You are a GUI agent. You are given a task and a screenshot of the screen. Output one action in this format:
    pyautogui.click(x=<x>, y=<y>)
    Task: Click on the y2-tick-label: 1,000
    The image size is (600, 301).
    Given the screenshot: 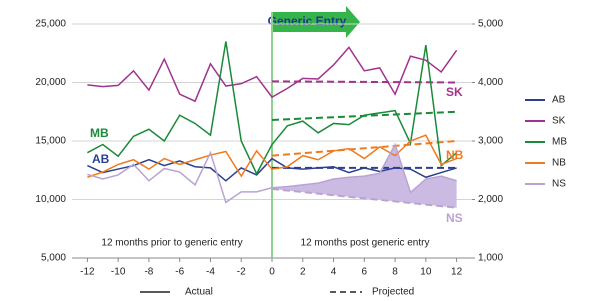 What is the action you would take?
    pyautogui.click(x=490, y=258)
    